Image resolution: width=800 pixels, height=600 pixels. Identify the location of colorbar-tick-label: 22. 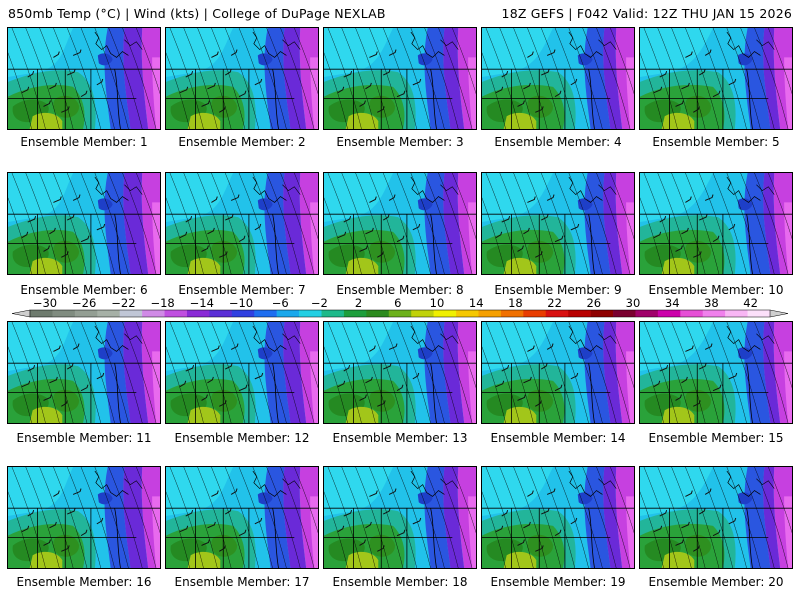
(554, 303).